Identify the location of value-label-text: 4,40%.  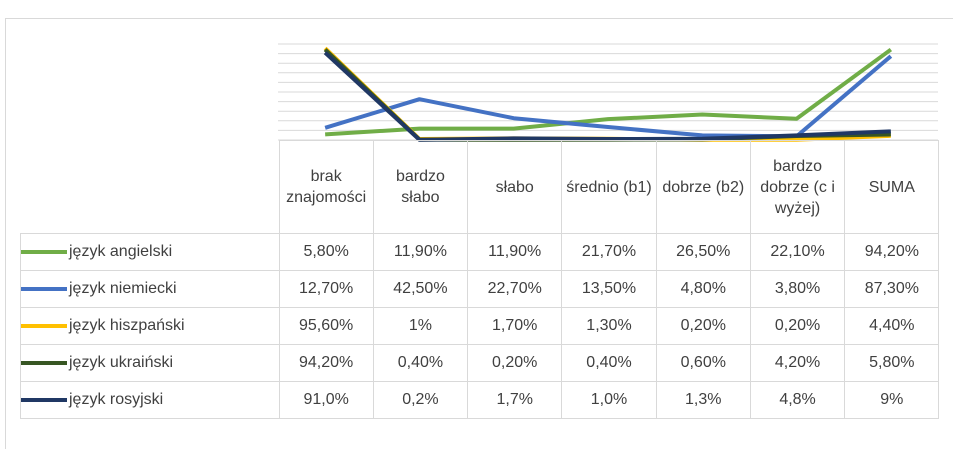
(892, 325).